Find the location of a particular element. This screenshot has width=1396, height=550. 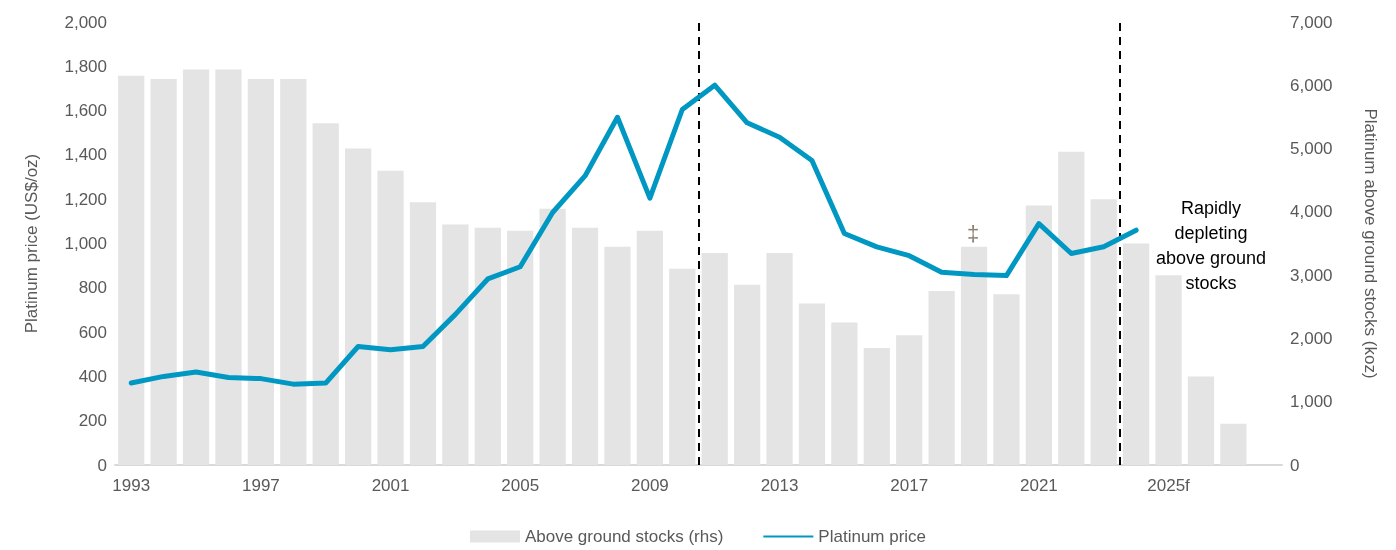

y2-tick-label: 6,000 is located at coordinates (1311, 85).